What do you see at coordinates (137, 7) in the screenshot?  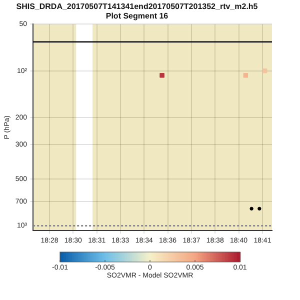 I see `chart-title: SHIS_DRDA_20170507T141341end20170507T201352_rtv_m2.h5` at bounding box center [137, 7].